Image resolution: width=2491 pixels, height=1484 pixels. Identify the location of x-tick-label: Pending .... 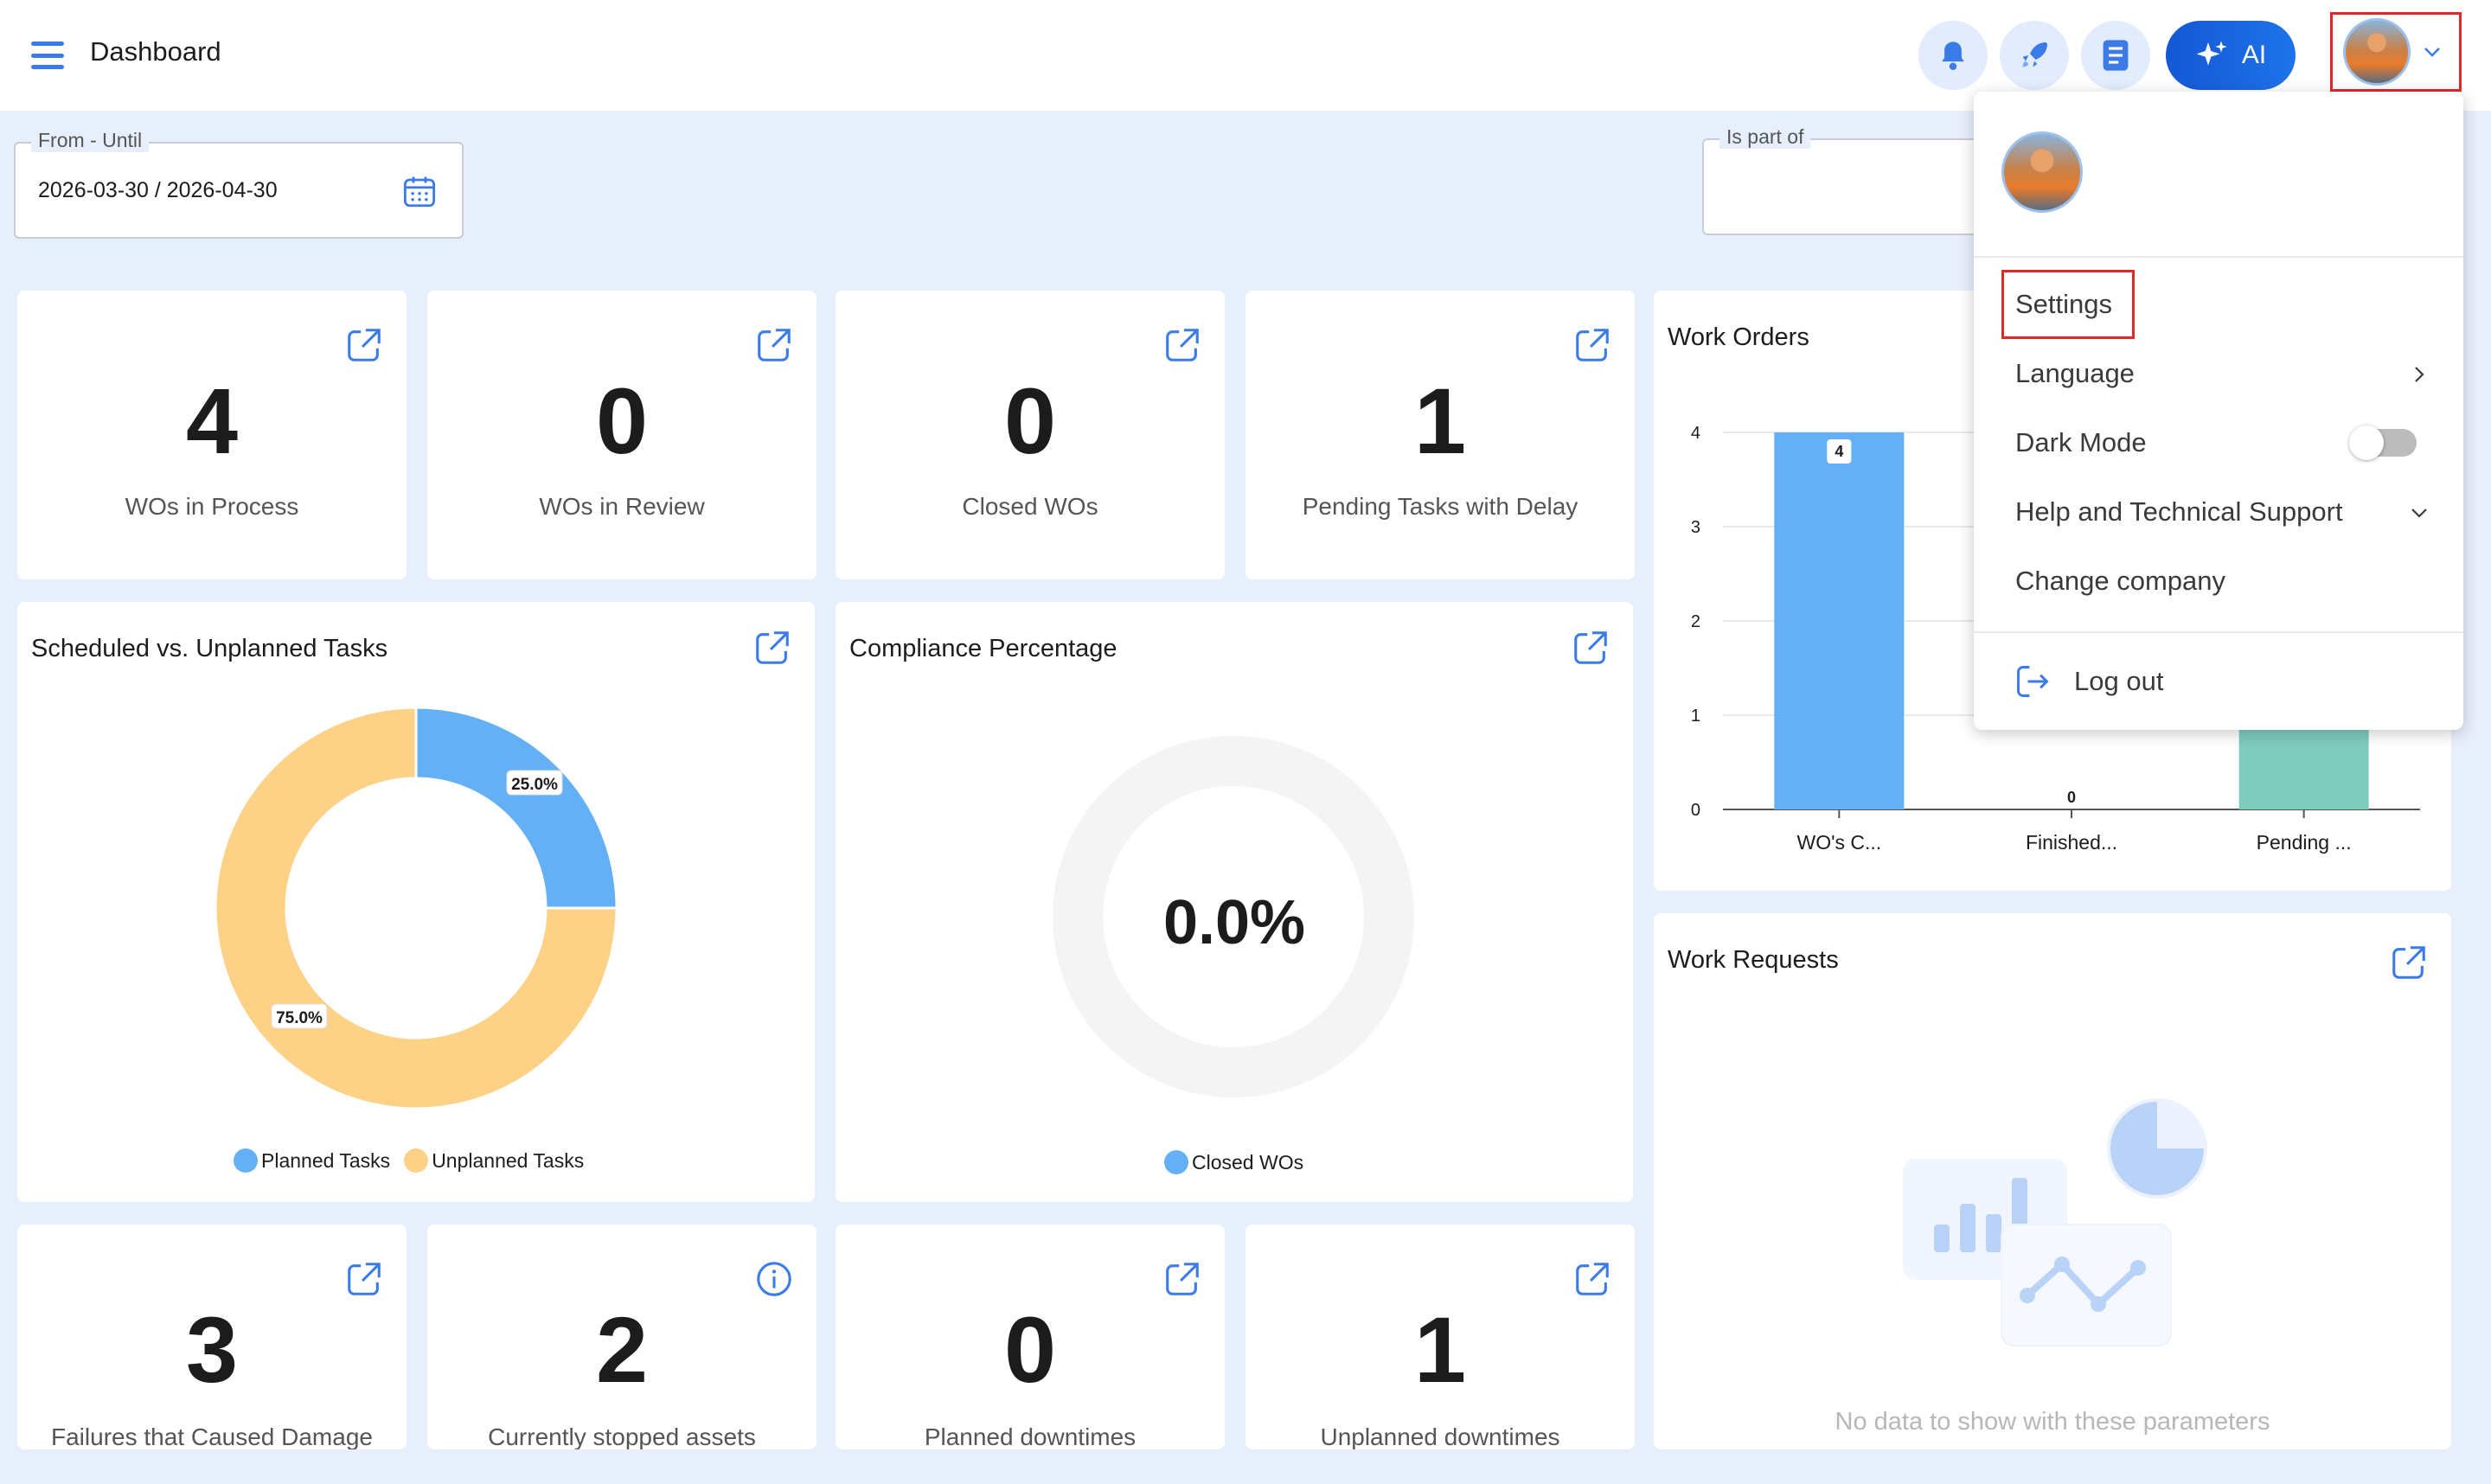
(2305, 842).